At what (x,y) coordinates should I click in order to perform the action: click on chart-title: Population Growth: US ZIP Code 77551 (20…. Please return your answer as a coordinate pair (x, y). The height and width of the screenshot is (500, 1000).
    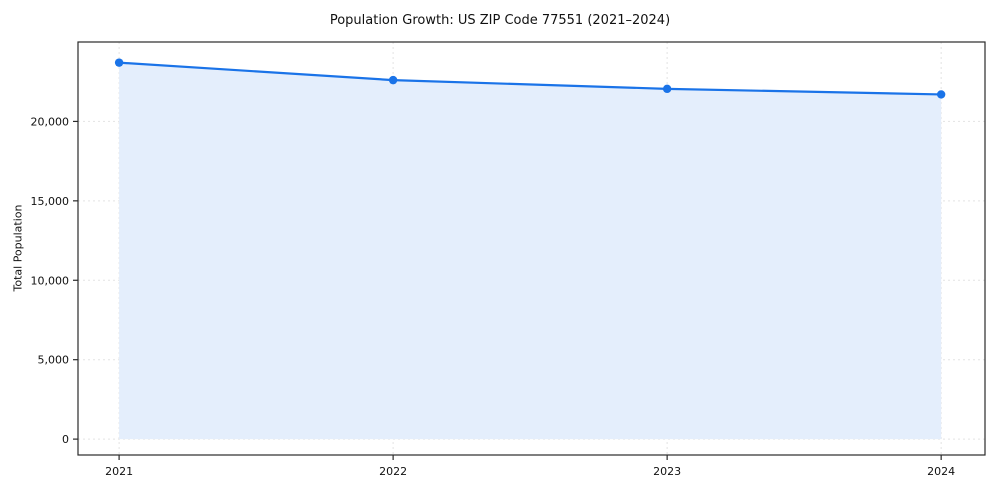
    Looking at the image, I should click on (500, 20).